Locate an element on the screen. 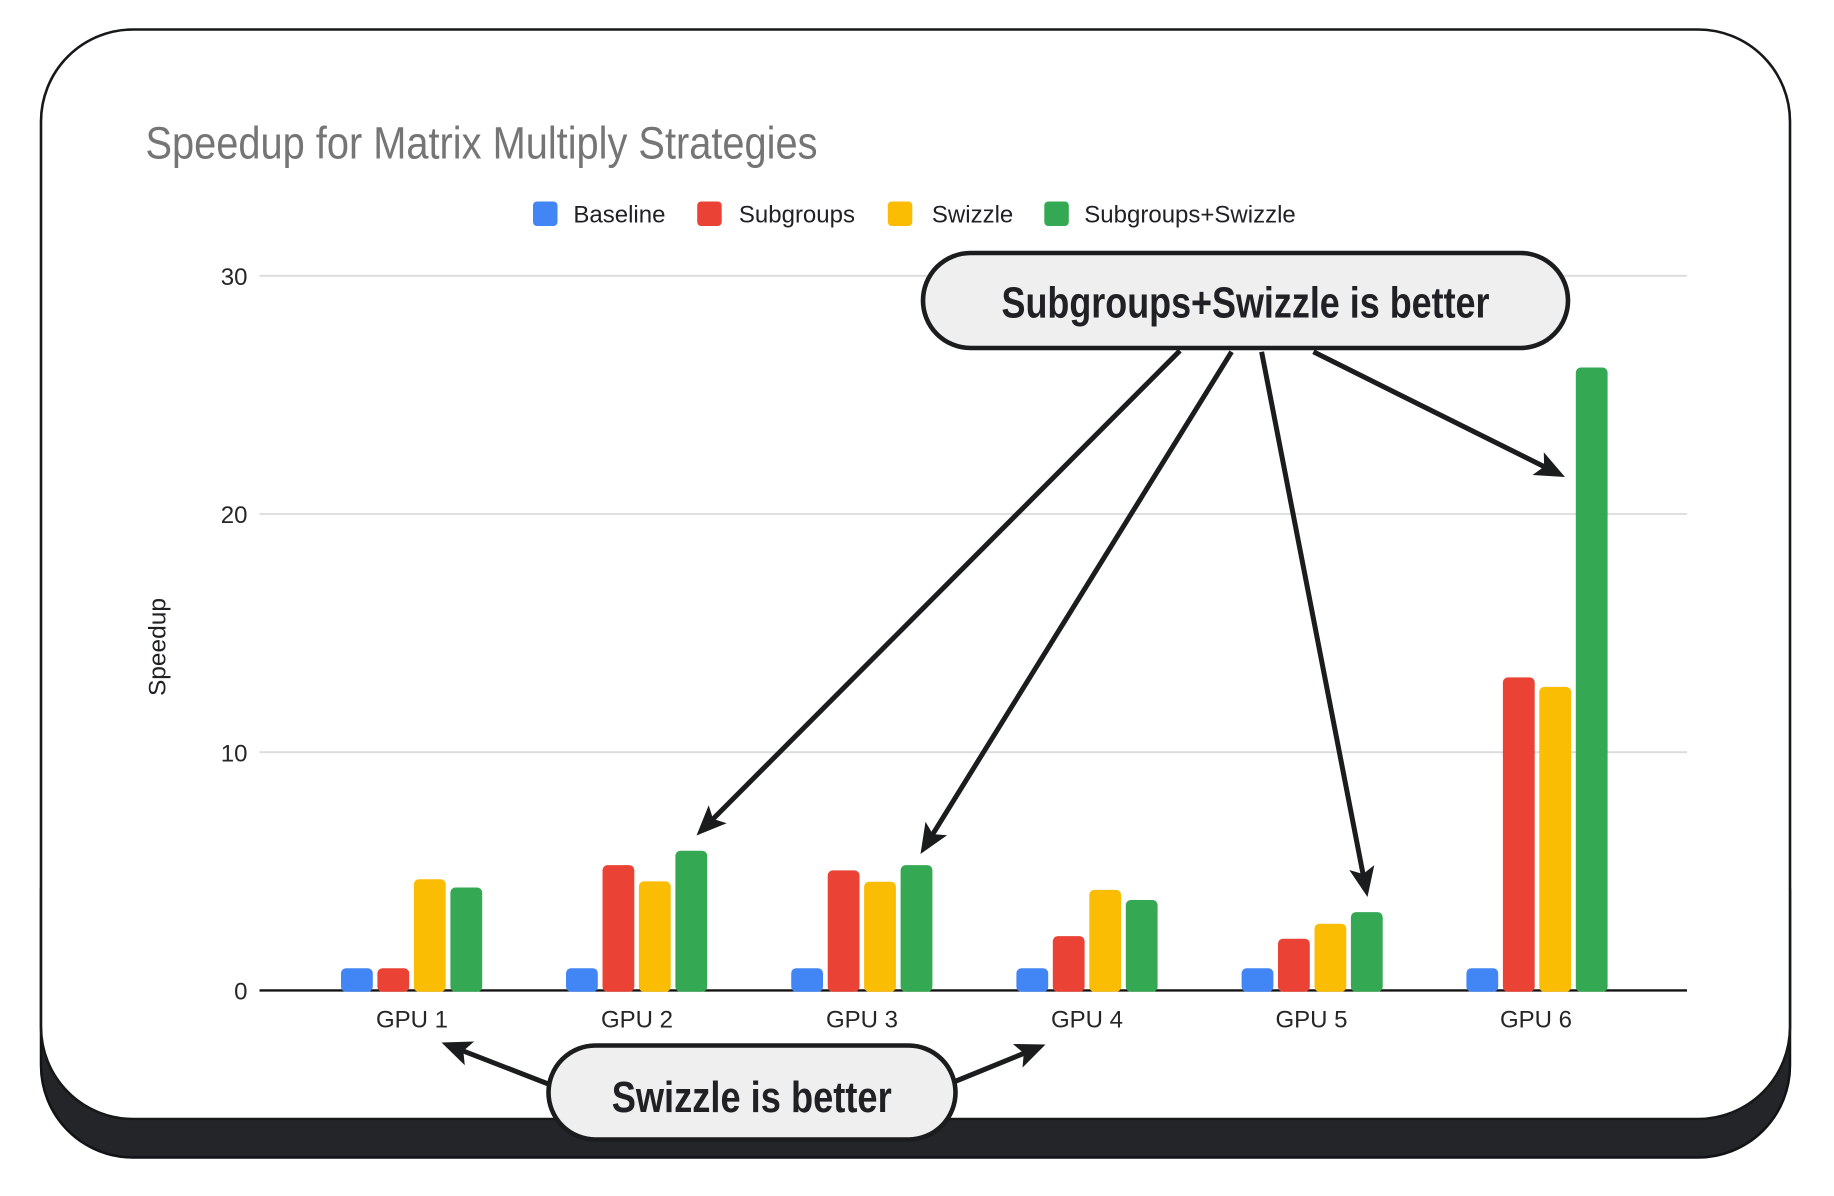 The height and width of the screenshot is (1196, 1834). svg-text: Subgroups is located at coordinates (797, 215).